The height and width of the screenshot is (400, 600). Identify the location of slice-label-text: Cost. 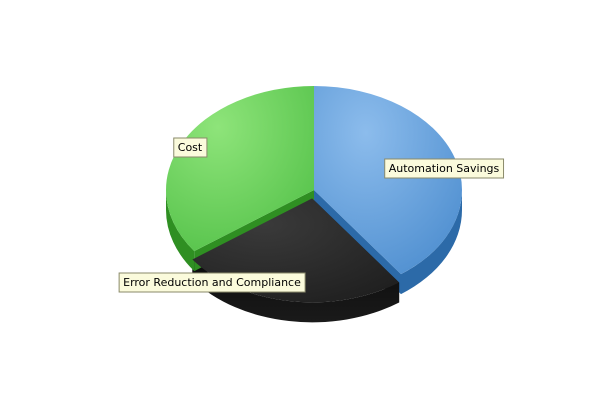
(190, 147).